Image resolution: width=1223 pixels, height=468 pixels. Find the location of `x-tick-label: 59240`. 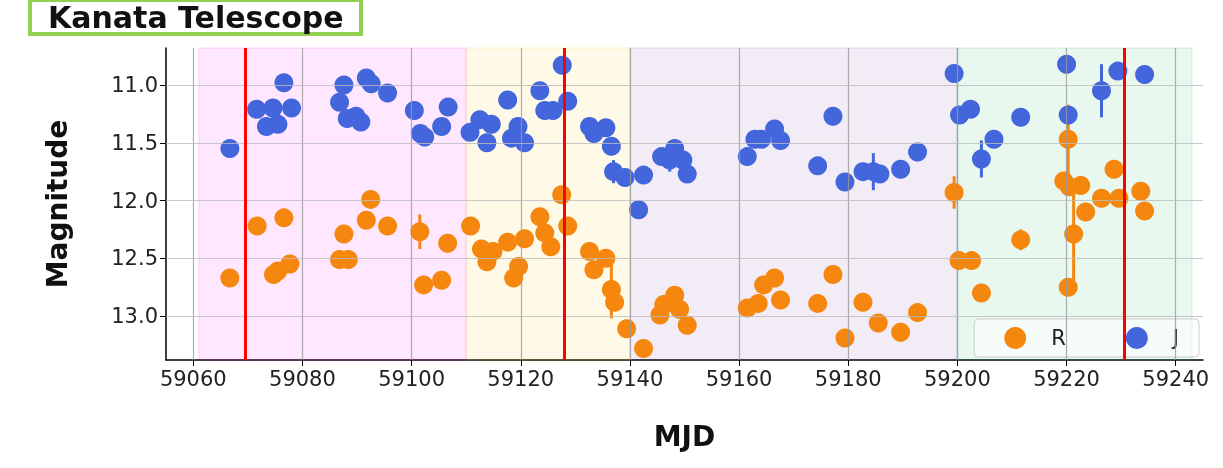

x-tick-label: 59240 is located at coordinates (1176, 378).